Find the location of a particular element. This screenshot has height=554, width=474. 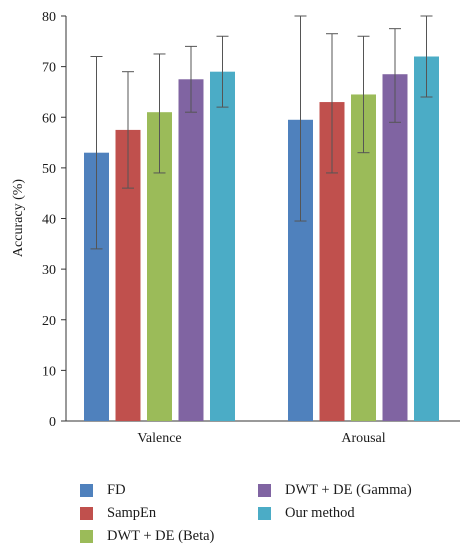

y-tick-label-10: 10 is located at coordinates (49, 371).